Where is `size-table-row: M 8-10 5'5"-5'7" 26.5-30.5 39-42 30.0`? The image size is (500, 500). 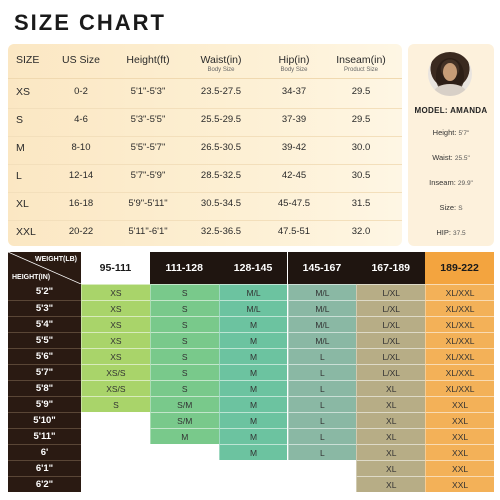 size-table-row: M 8-10 5'5"-5'7" 26.5-30.5 39-42 30.0 is located at coordinates (205, 149).